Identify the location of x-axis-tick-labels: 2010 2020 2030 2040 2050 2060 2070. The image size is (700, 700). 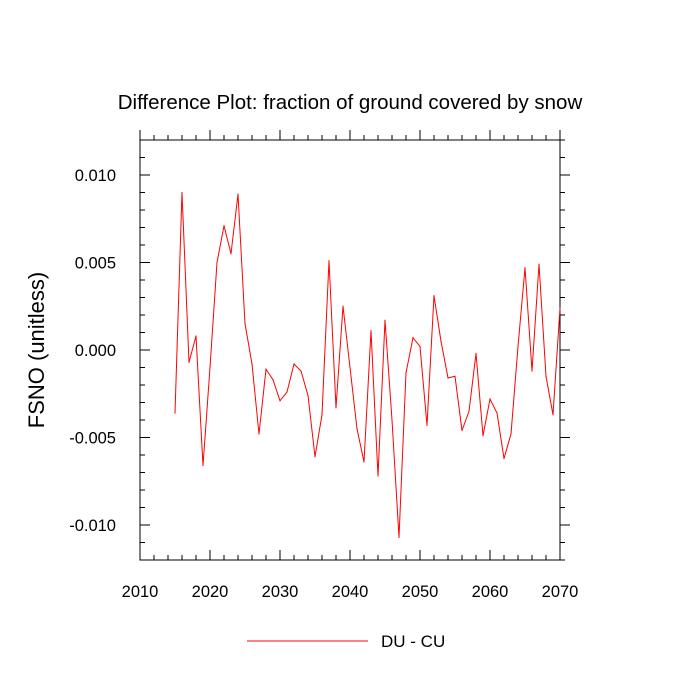
(350, 592).